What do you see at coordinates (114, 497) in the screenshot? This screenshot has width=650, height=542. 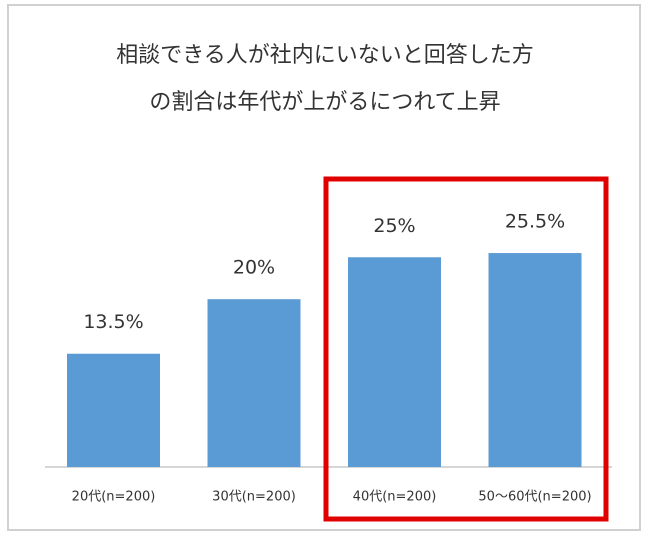 I see `x-tick-label: 20代(n=200)` at bounding box center [114, 497].